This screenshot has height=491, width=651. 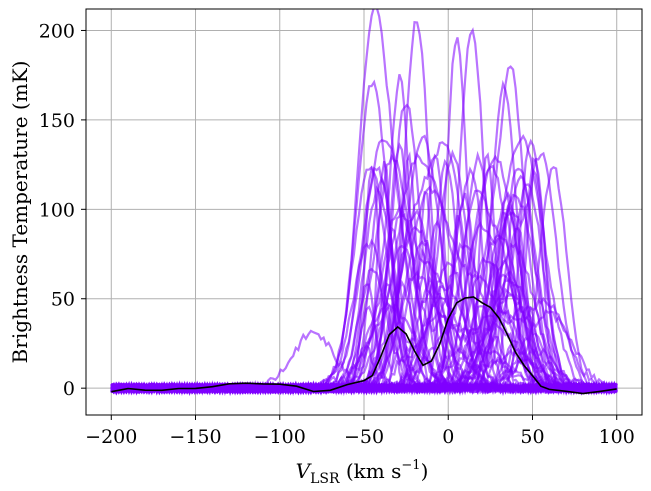 I want to click on x-tick-label: 0, so click(x=448, y=437).